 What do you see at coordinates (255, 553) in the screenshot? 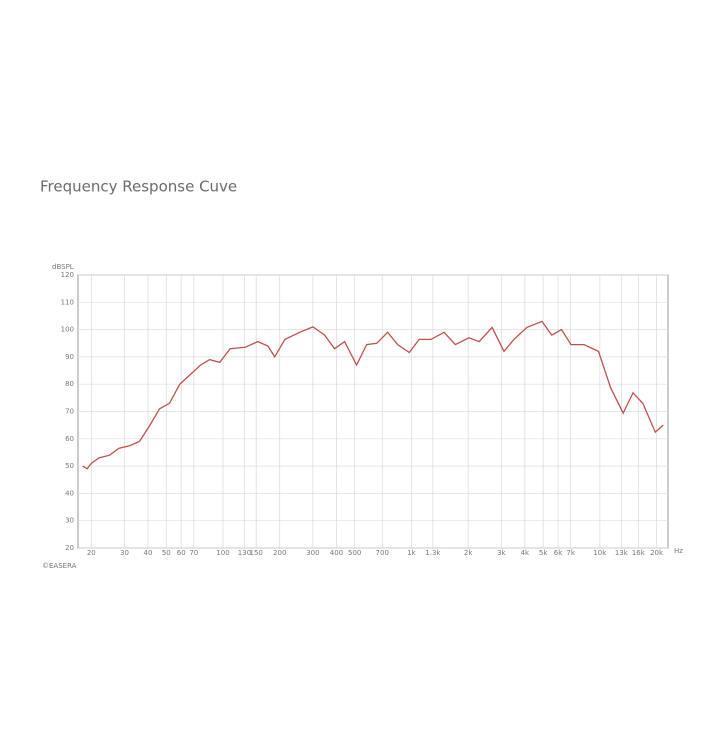
I see `x-tick-label: 150` at bounding box center [255, 553].